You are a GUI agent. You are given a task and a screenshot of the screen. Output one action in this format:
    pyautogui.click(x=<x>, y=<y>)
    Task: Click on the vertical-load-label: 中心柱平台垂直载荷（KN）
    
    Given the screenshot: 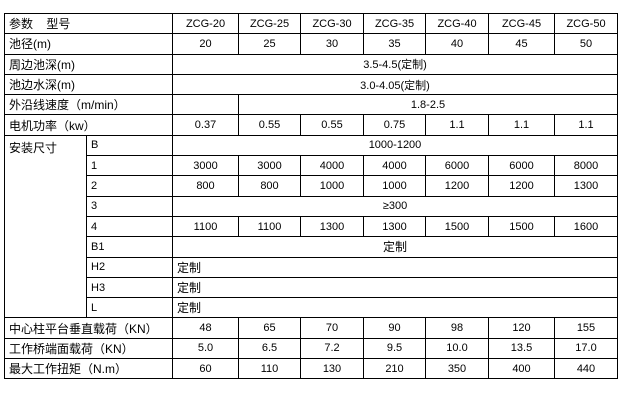 What is the action you would take?
    pyautogui.click(x=88, y=328)
    